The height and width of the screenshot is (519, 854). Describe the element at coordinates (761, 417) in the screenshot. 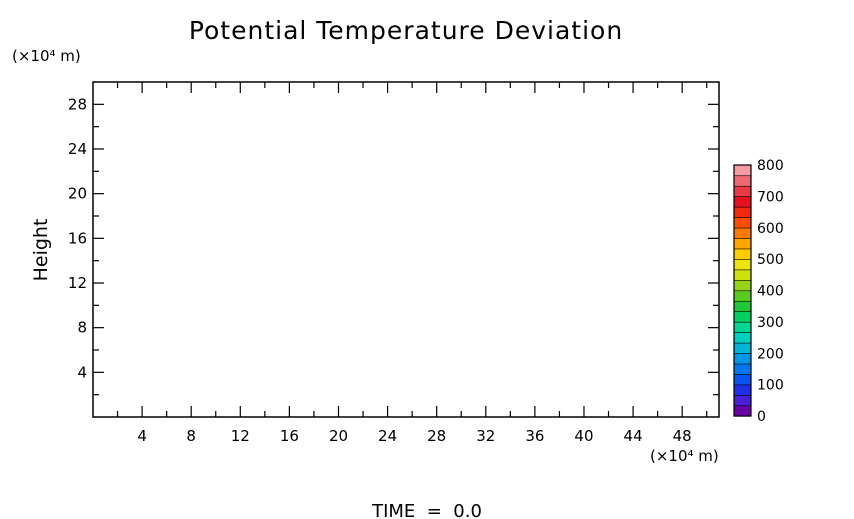

I see `colorbar-tick-label: 0` at that location.